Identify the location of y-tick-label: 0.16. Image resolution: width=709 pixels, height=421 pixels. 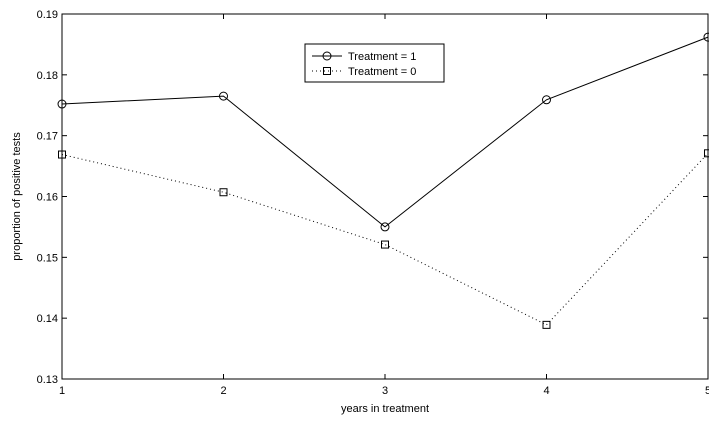
(47, 198).